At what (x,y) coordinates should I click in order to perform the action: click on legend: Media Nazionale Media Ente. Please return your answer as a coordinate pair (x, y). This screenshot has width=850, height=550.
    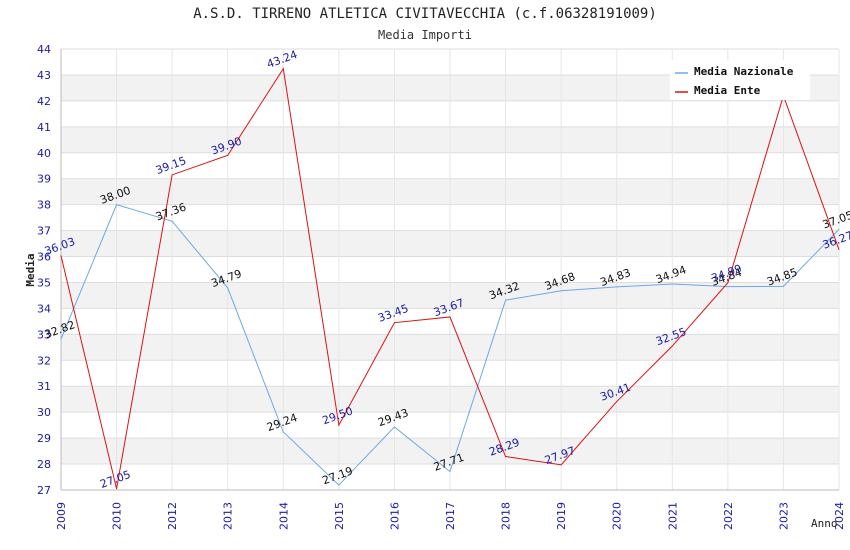
    Looking at the image, I should click on (740, 80).